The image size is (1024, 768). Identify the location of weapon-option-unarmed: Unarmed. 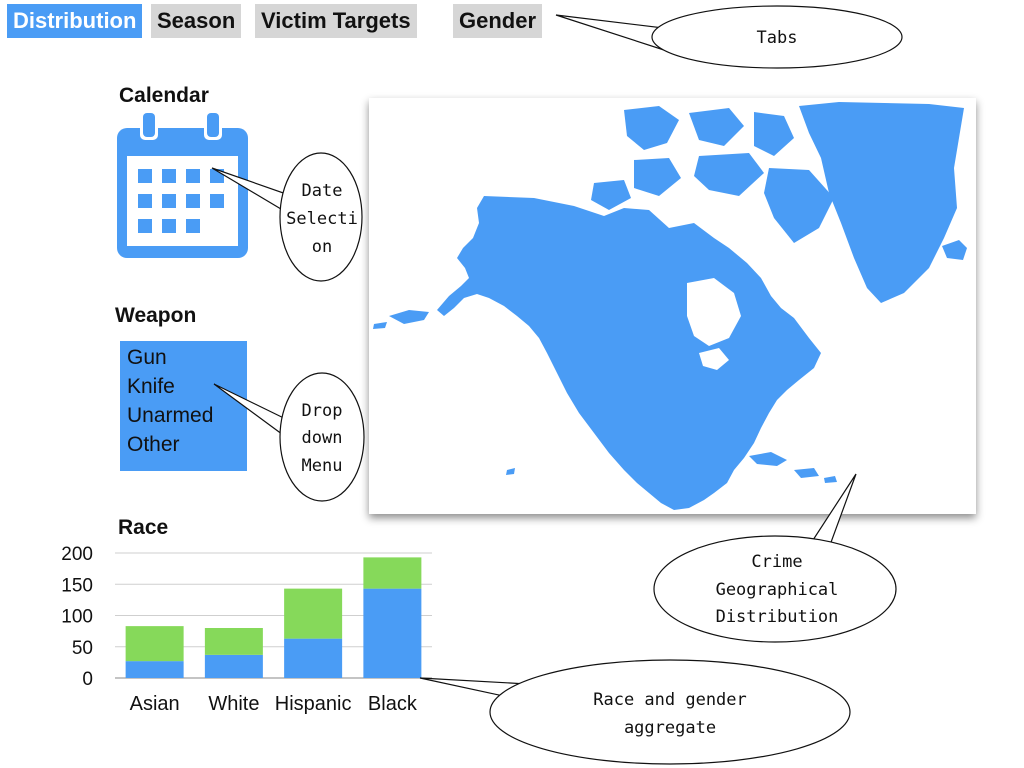
(170, 415).